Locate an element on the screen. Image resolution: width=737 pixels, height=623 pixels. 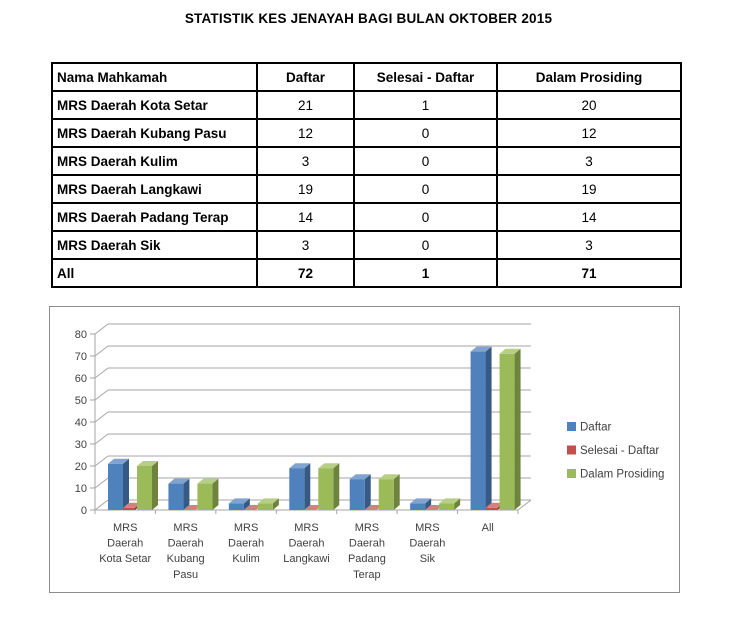
legend-label: Daftar is located at coordinates (595, 428).